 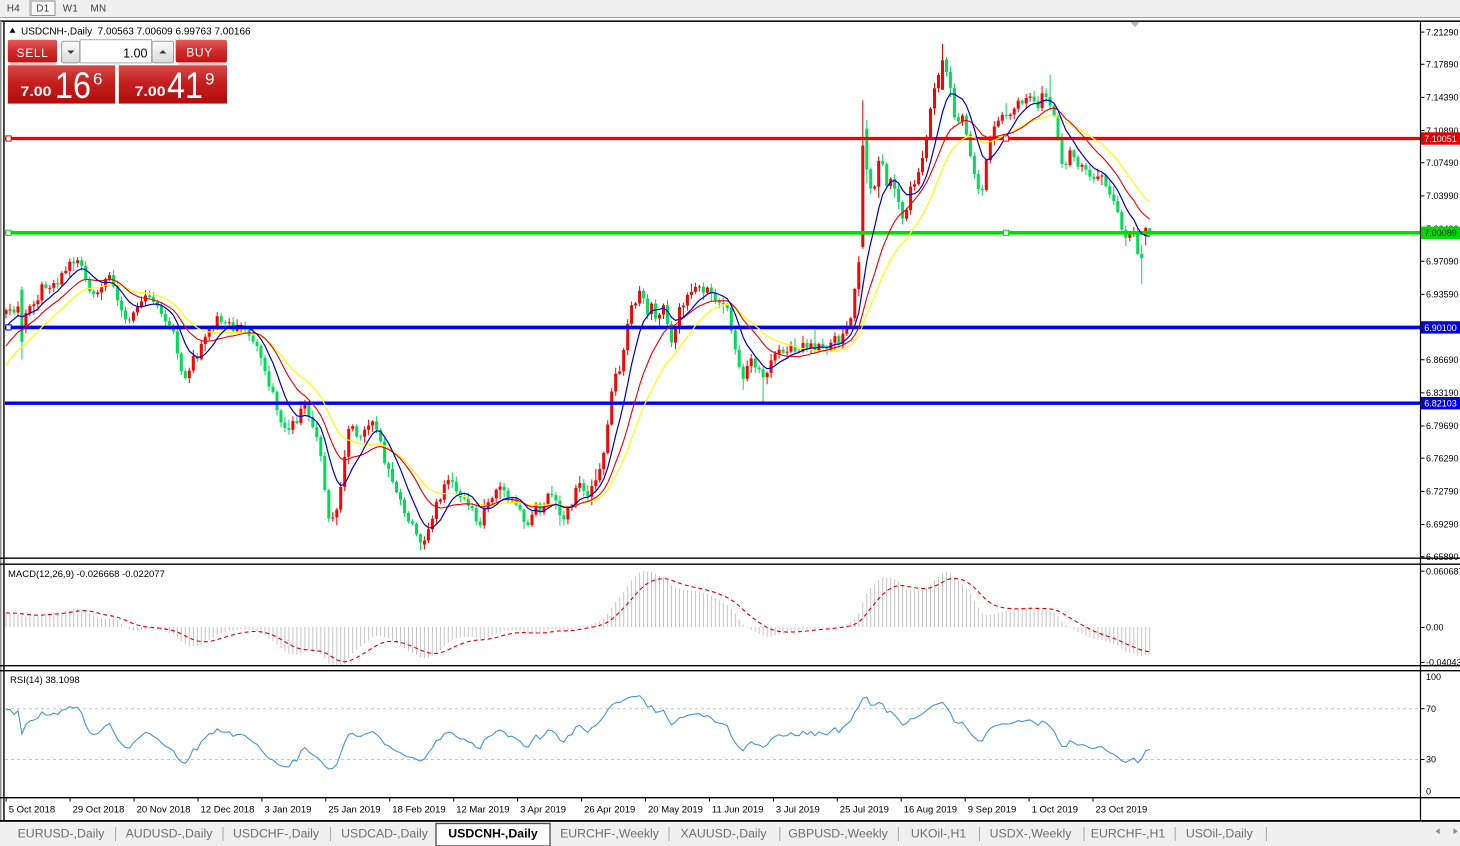 What do you see at coordinates (354, 810) in the screenshot?
I see `svg-text: 25 Jan 2019` at bounding box center [354, 810].